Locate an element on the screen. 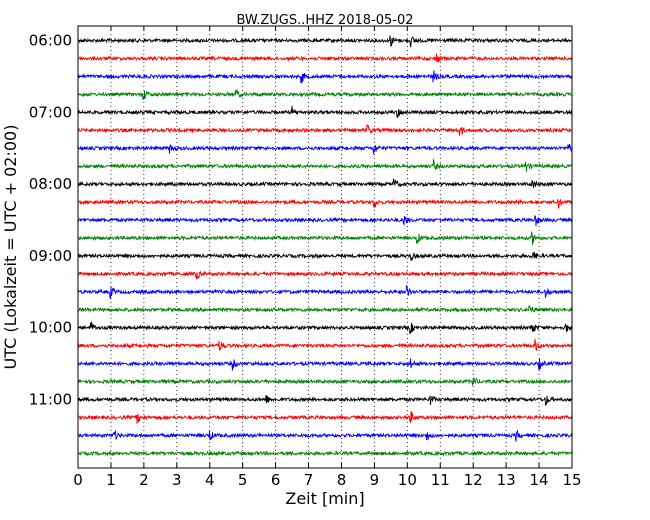 The width and height of the screenshot is (650, 520). x-tick-label: 9 is located at coordinates (375, 480).